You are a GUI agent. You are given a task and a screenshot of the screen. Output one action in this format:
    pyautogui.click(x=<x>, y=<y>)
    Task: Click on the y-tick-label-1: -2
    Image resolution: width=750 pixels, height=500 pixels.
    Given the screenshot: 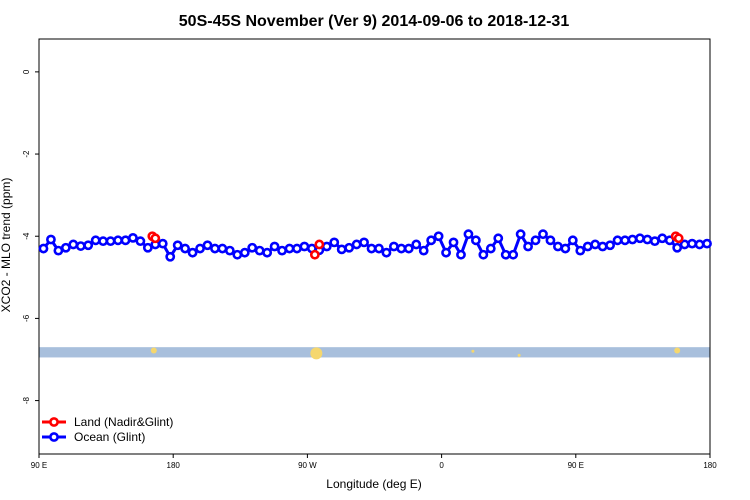 What is the action you would take?
    pyautogui.click(x=26, y=154)
    